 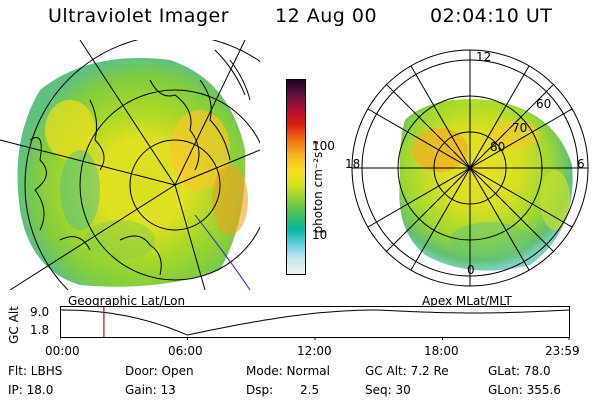 What do you see at coordinates (314, 351) in the screenshot?
I see `altitude-xtick-1200: 12:00` at bounding box center [314, 351].